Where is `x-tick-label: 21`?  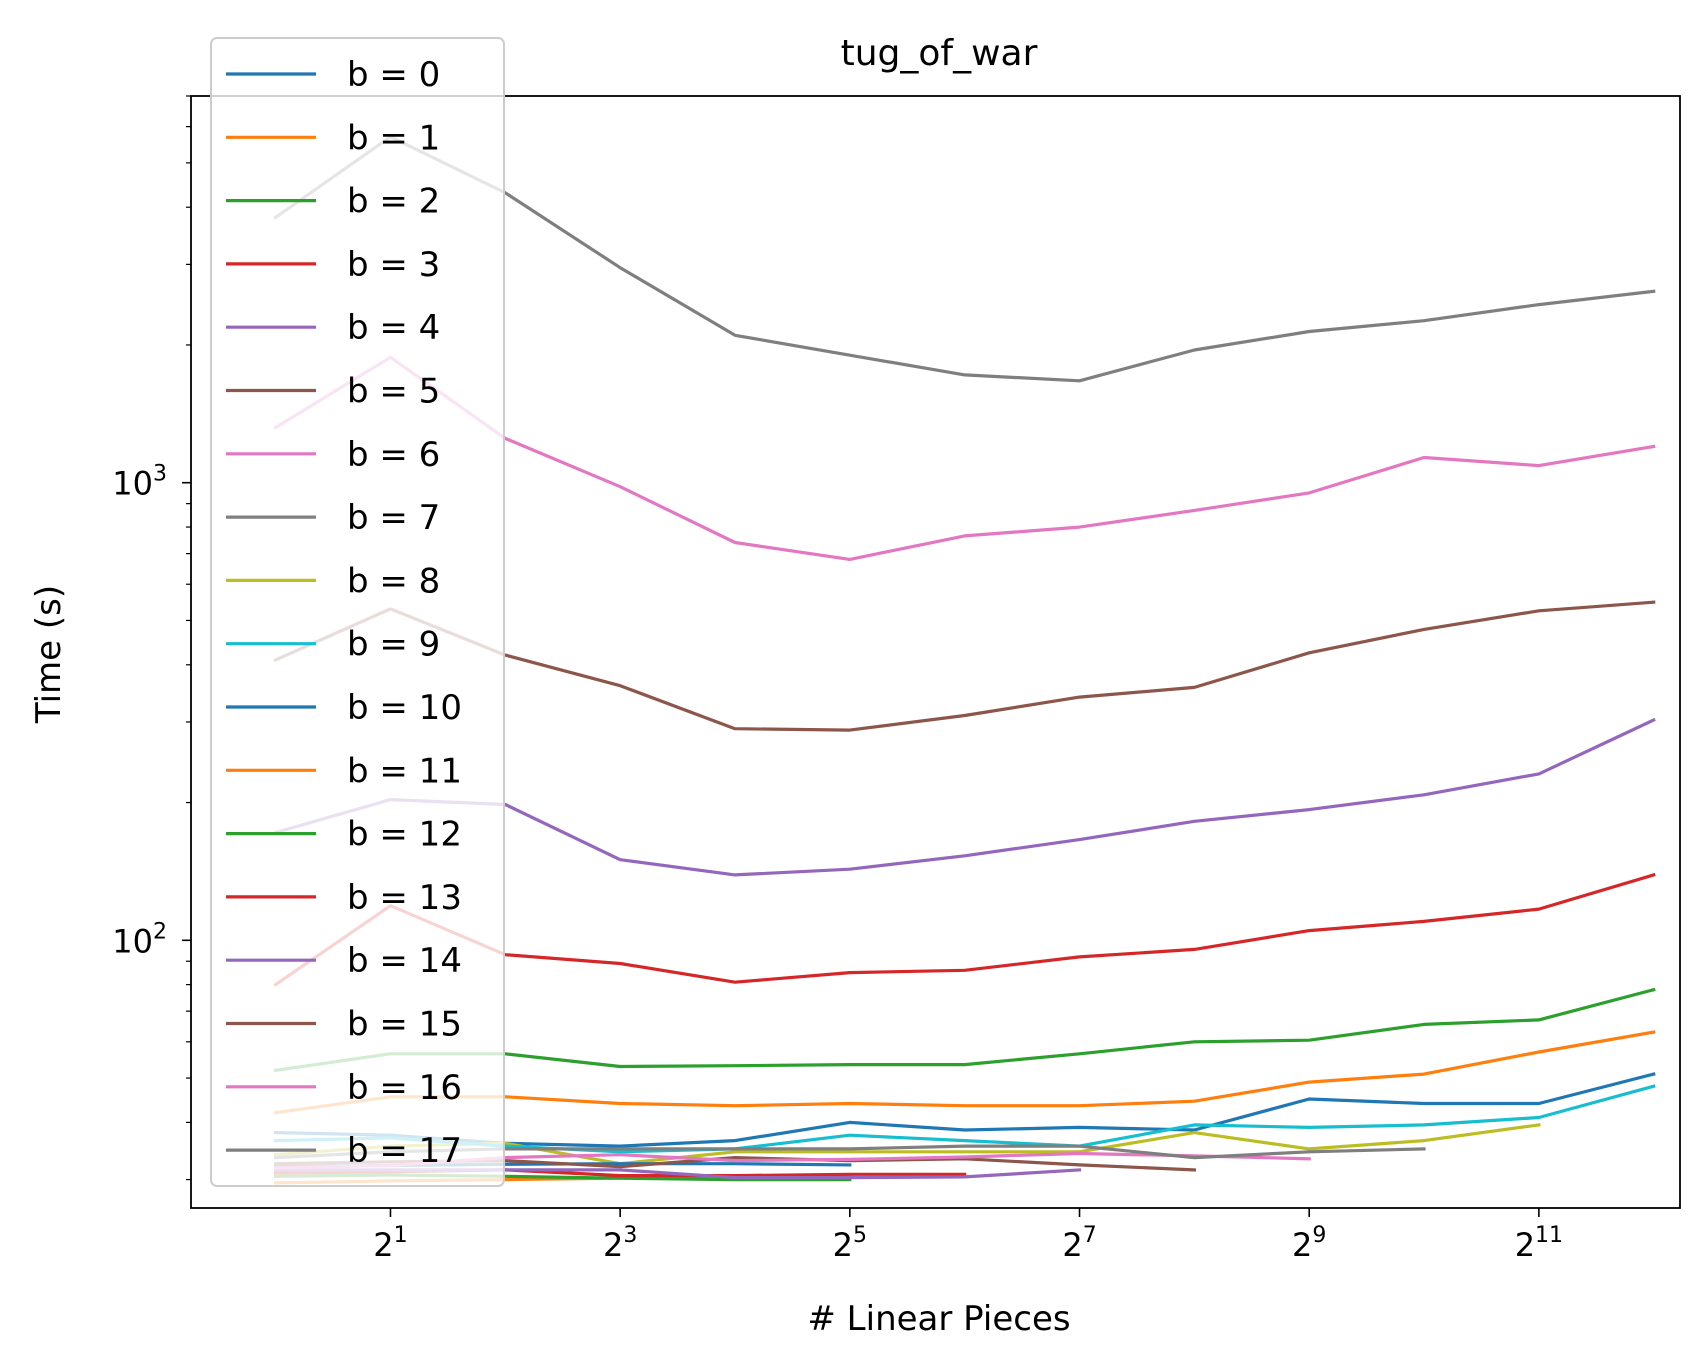 x-tick-label: 21 is located at coordinates (390, 1243).